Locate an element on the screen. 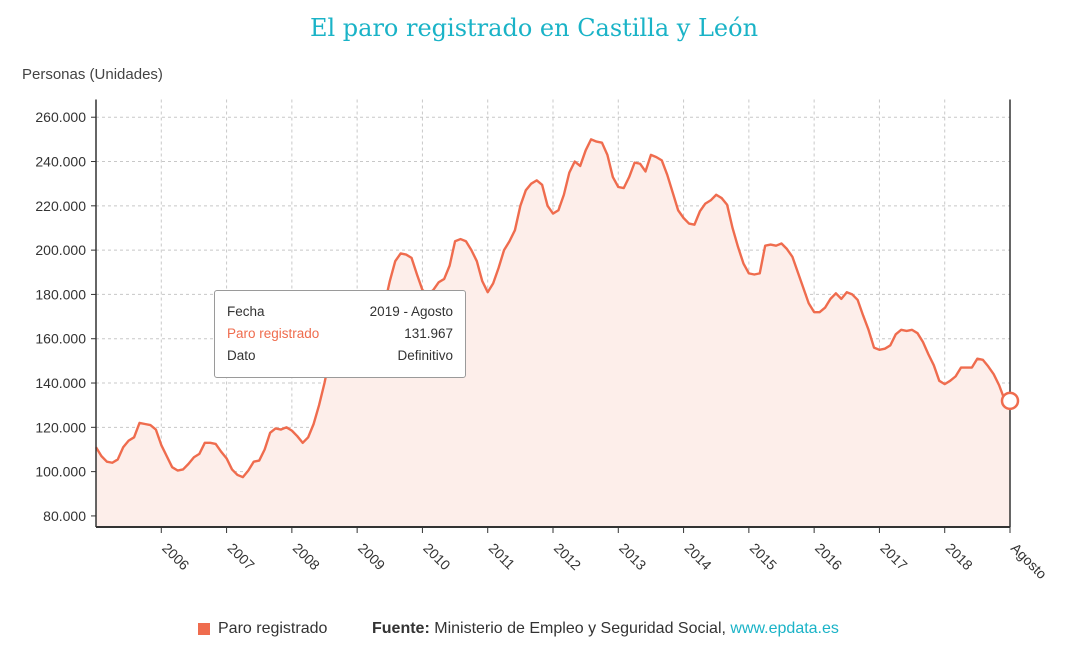  marker-layer is located at coordinates (1010, 401).